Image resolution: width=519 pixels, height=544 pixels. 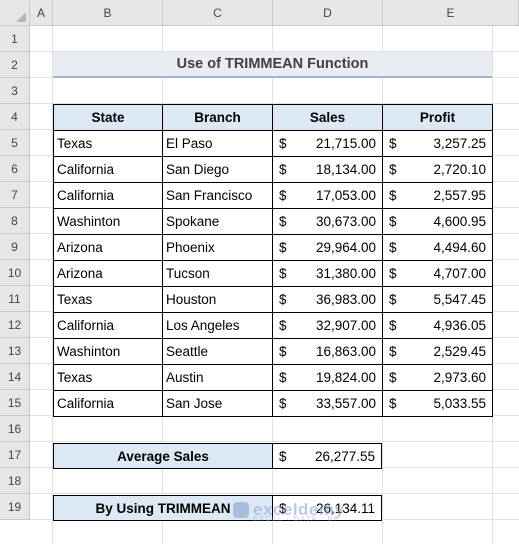 I want to click on profit-cell: $2,973.60, so click(x=437, y=377).